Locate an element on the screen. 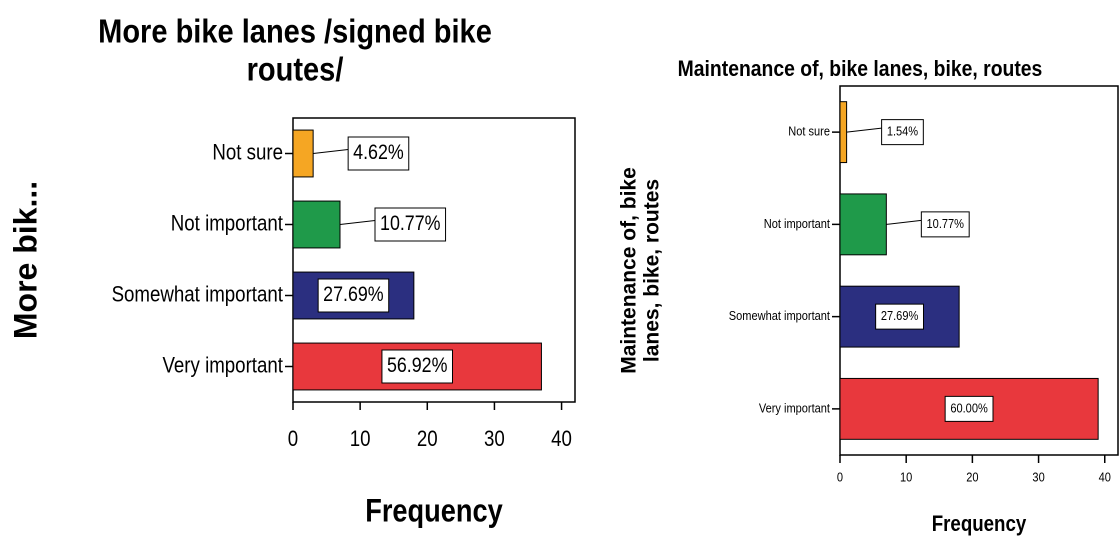 This screenshot has width=1120, height=545. data-label-group: 4.62% is located at coordinates (361, 153).